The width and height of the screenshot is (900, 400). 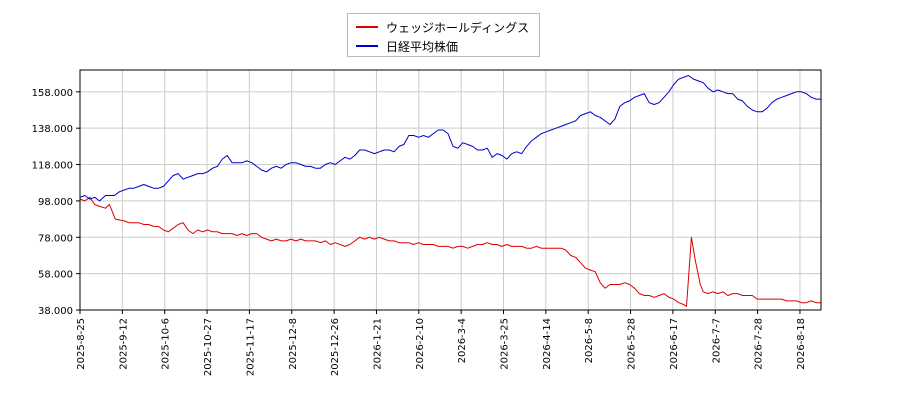 I want to click on x-tick-label: 2025-10-27, so click(x=208, y=347).